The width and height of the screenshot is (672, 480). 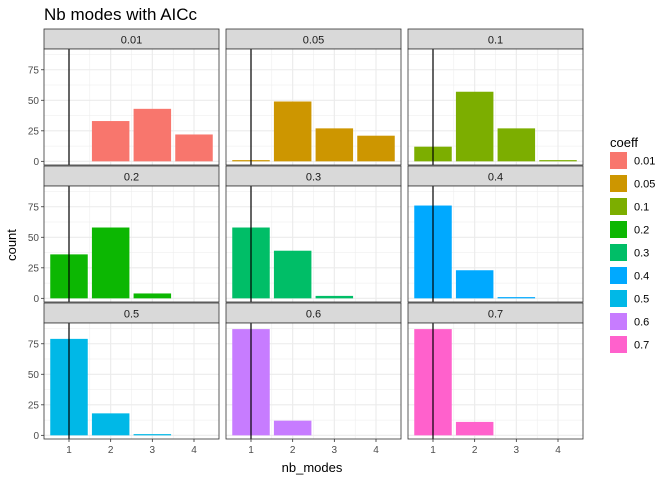 What do you see at coordinates (624, 142) in the screenshot?
I see `legend-title: coeff` at bounding box center [624, 142].